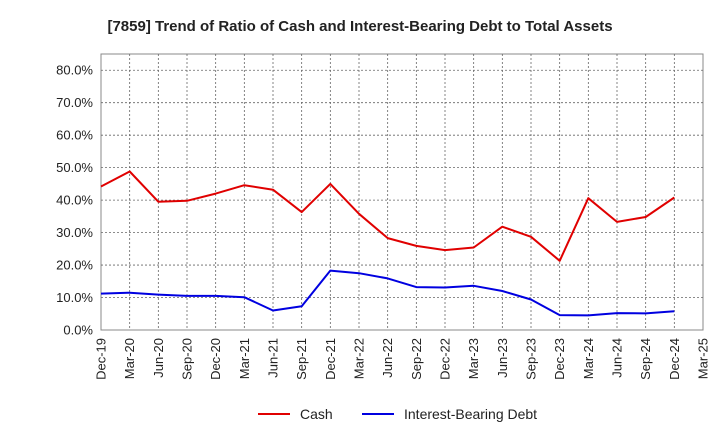 This screenshot has height=440, width=720. I want to click on x-tick-label: Mar-22, so click(359, 358).